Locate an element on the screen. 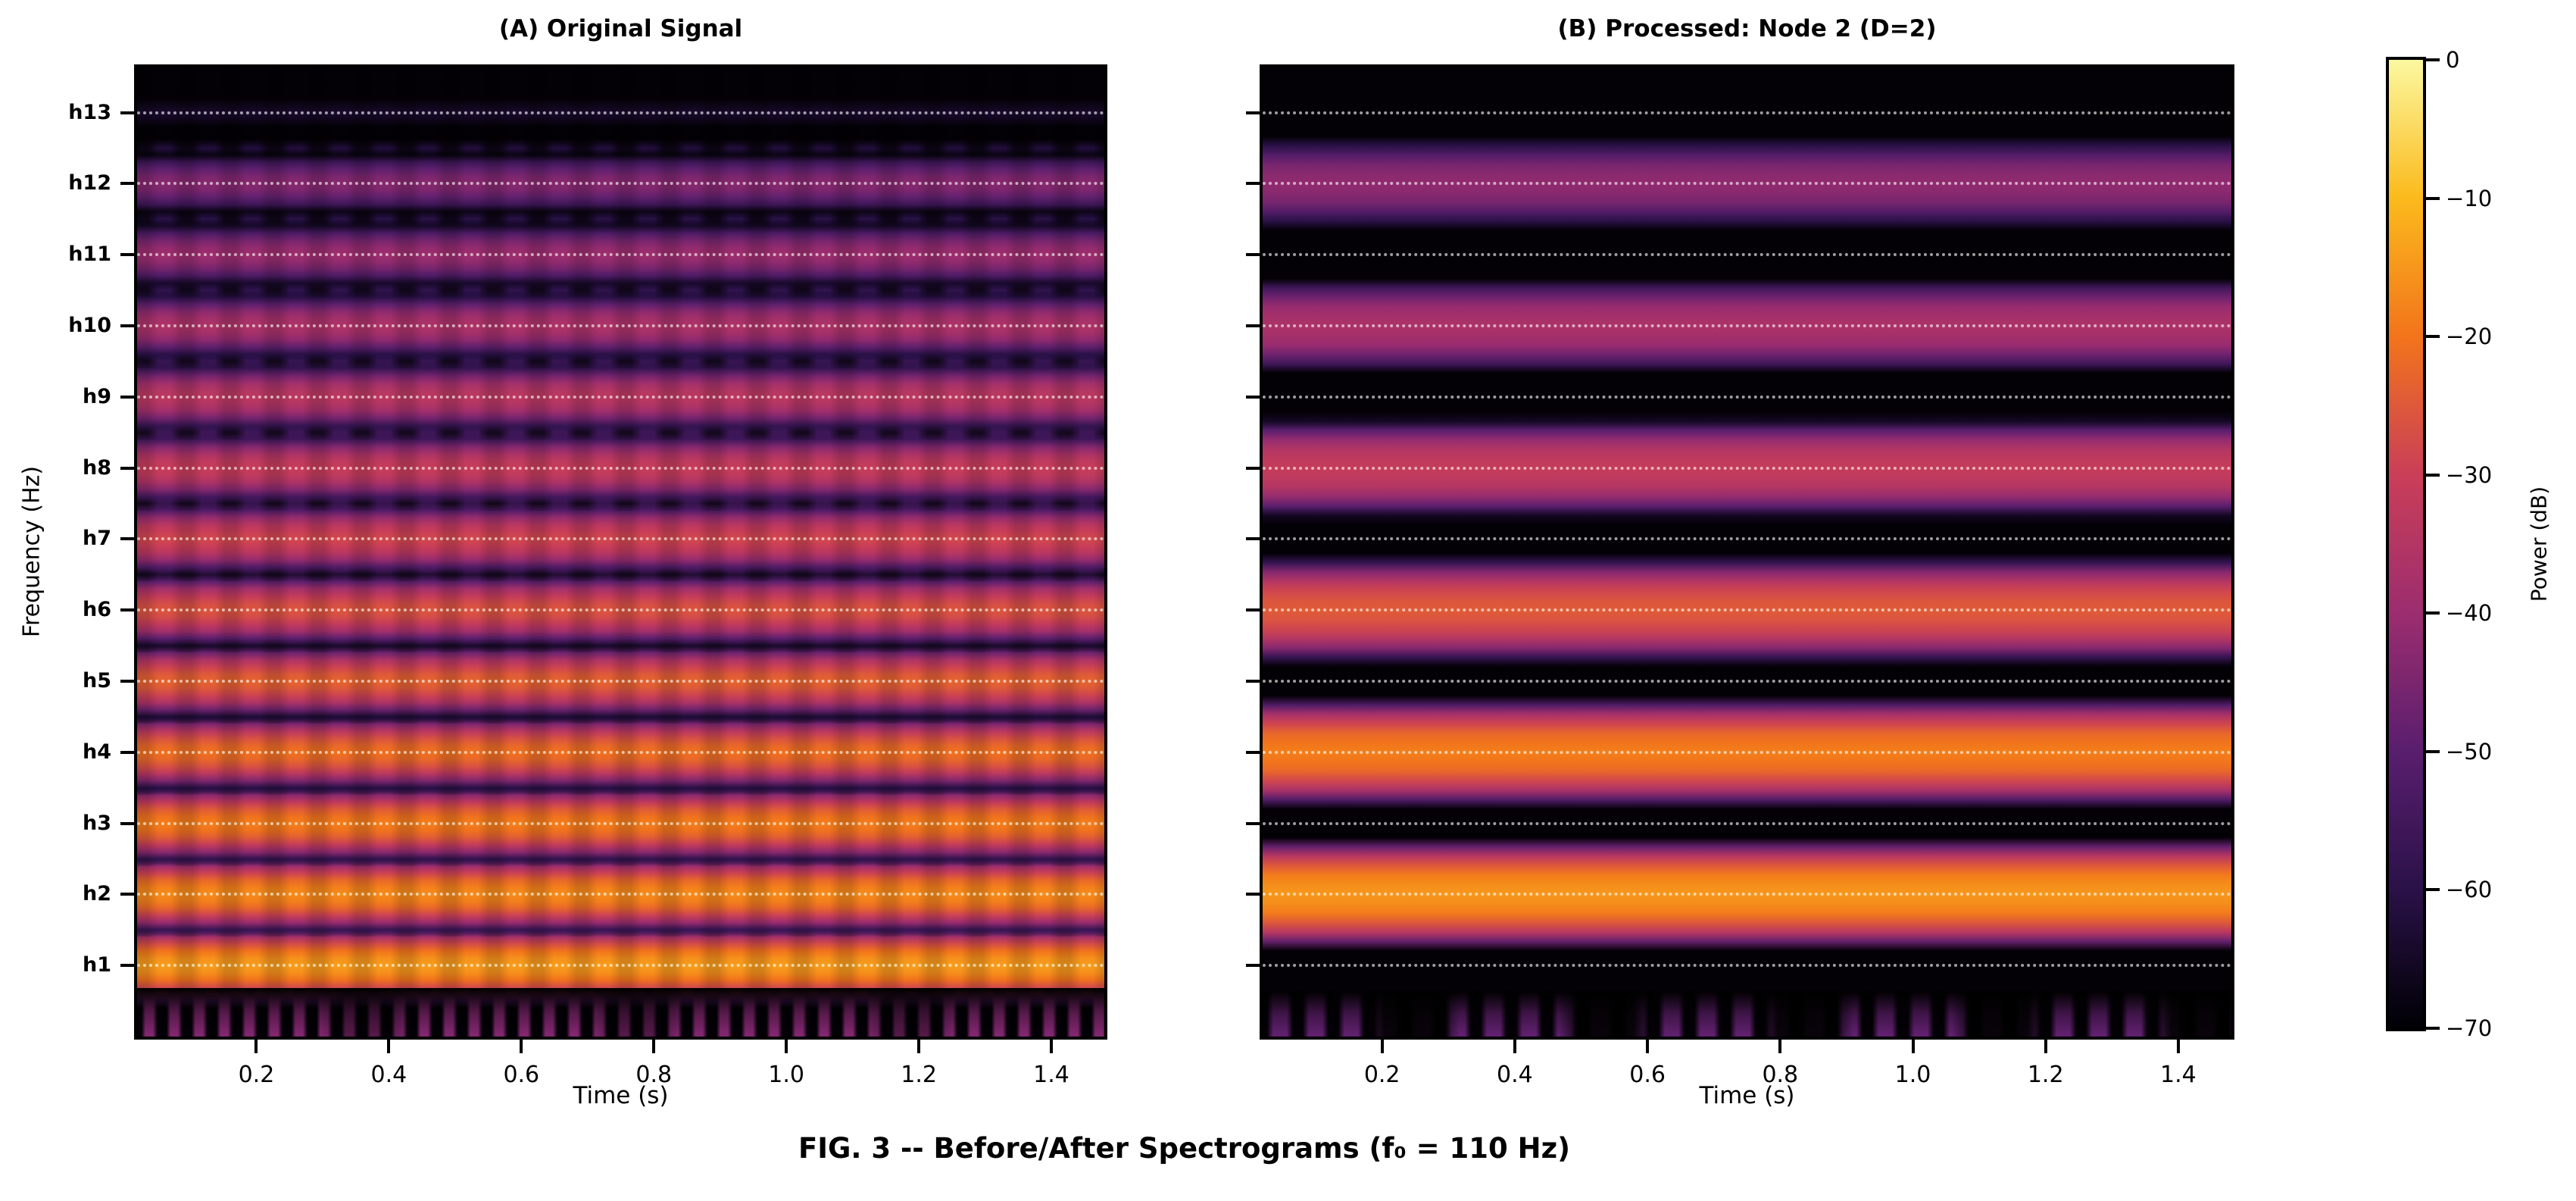  y-tick-label-h2: h2 is located at coordinates (97, 894).